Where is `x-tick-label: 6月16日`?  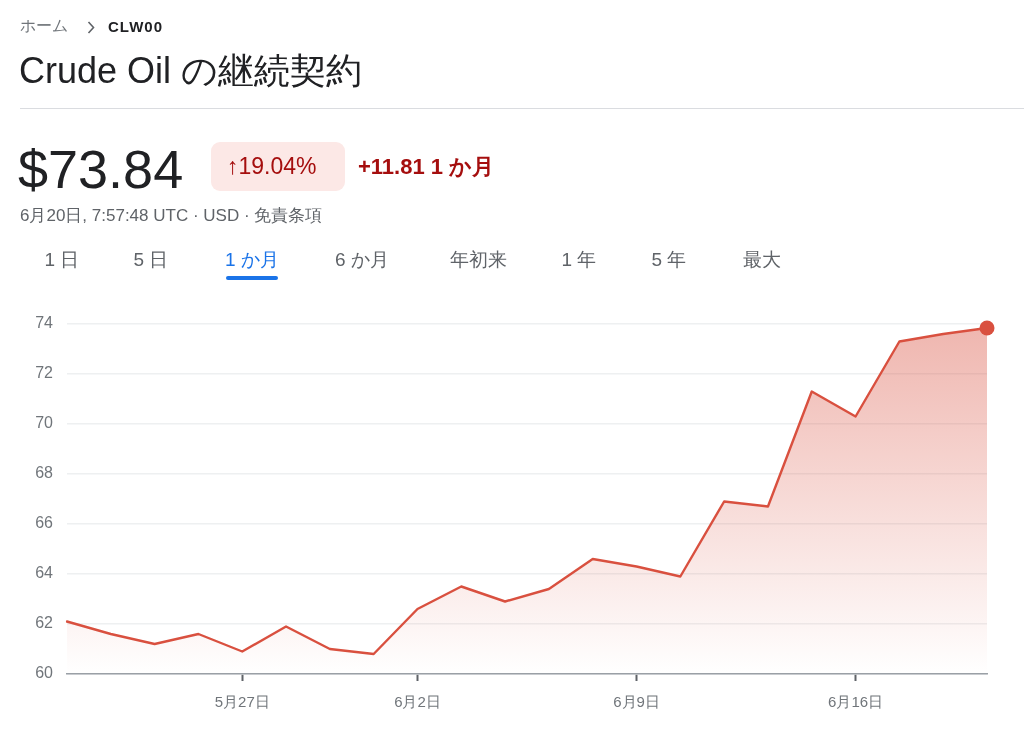 x-tick-label: 6月16日 is located at coordinates (856, 702).